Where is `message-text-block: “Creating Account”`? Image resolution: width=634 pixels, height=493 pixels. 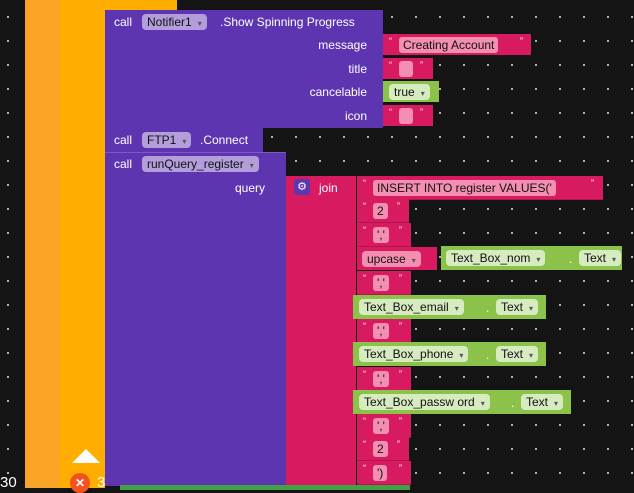
message-text-block: “Creating Account” is located at coordinates (457, 44).